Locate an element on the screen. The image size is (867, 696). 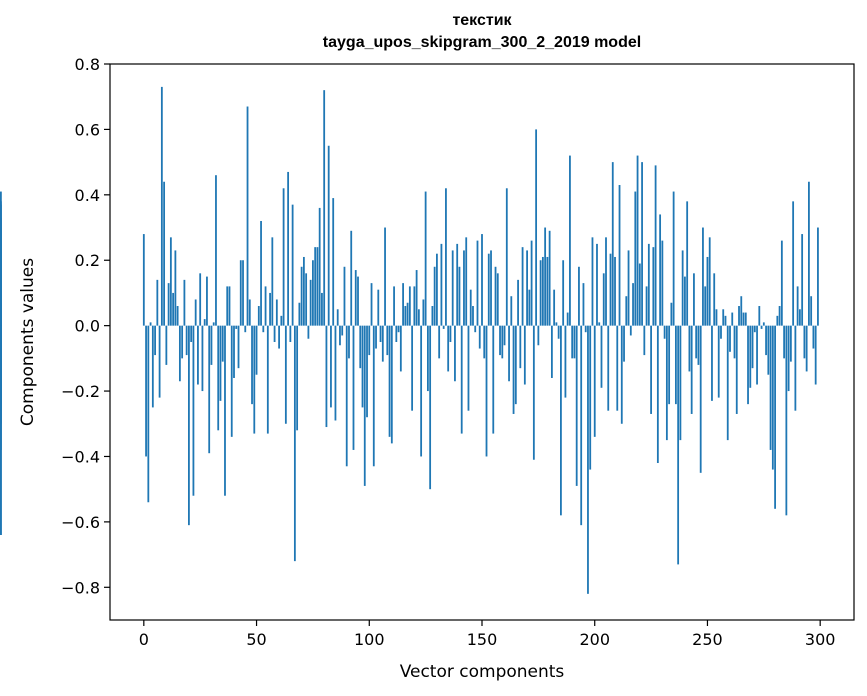
y-axis-label: Components values is located at coordinates (28, 342).